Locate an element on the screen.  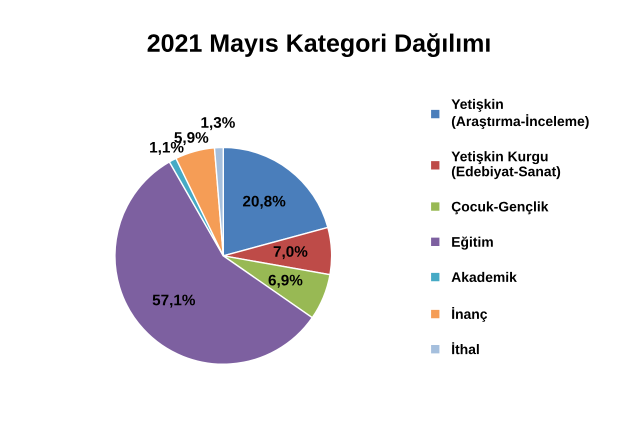
data-label: 7,0% is located at coordinates (291, 253).